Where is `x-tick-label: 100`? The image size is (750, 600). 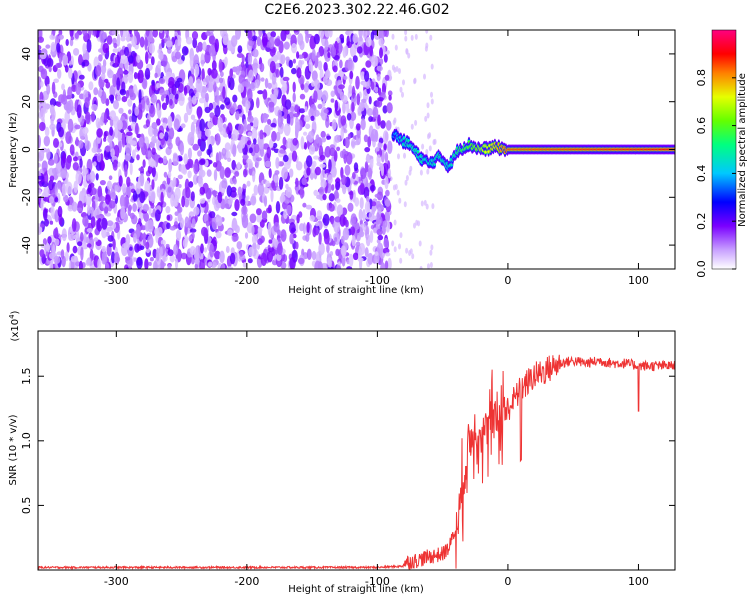
x-tick-label: 100 is located at coordinates (638, 581).